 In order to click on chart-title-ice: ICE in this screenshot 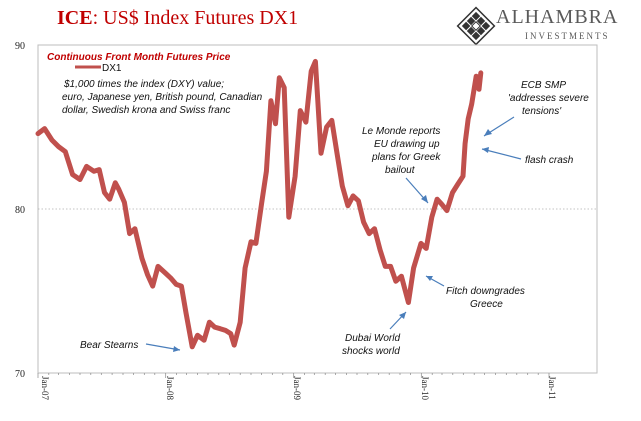, I will do `click(75, 18)`.